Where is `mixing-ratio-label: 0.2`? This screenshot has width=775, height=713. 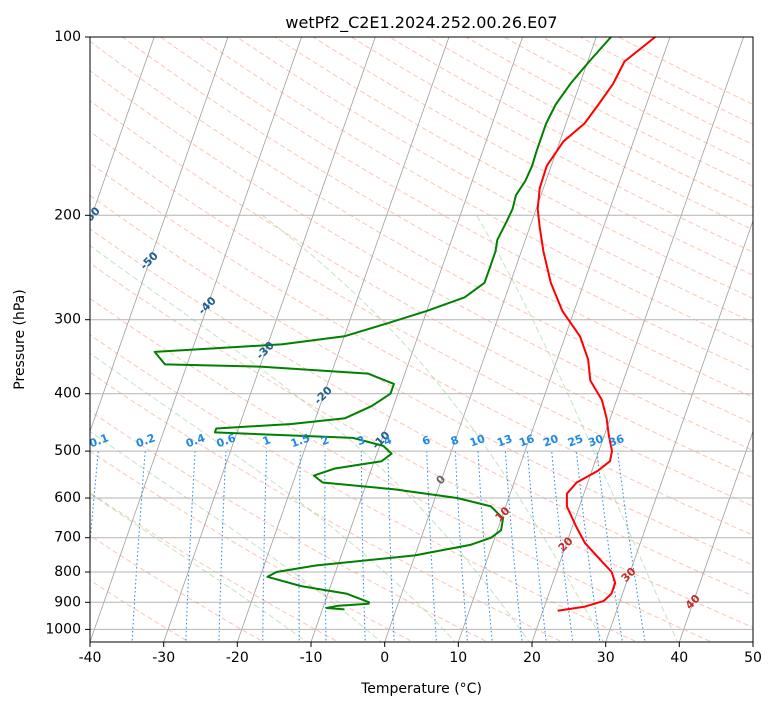 mixing-ratio-label: 0.2 is located at coordinates (145, 440).